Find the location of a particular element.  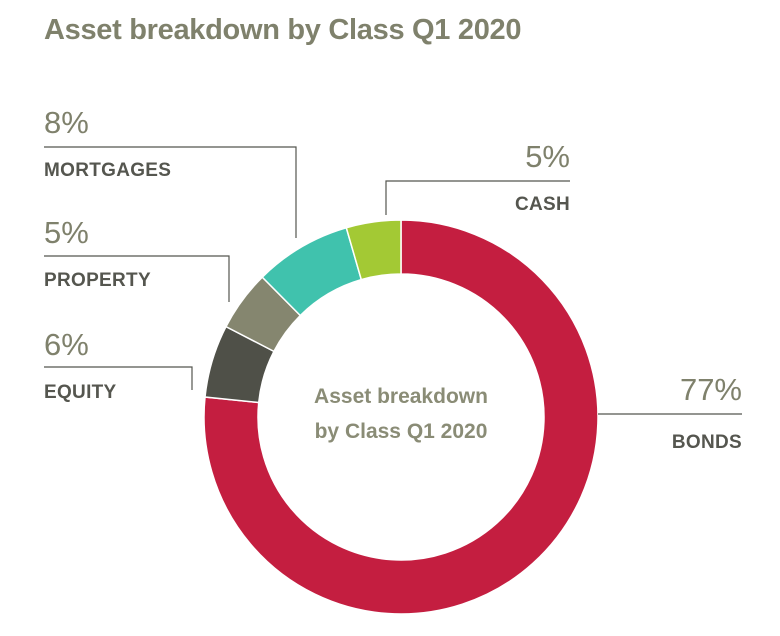

mortgages-category-label: MORTGAGES is located at coordinates (107, 170).